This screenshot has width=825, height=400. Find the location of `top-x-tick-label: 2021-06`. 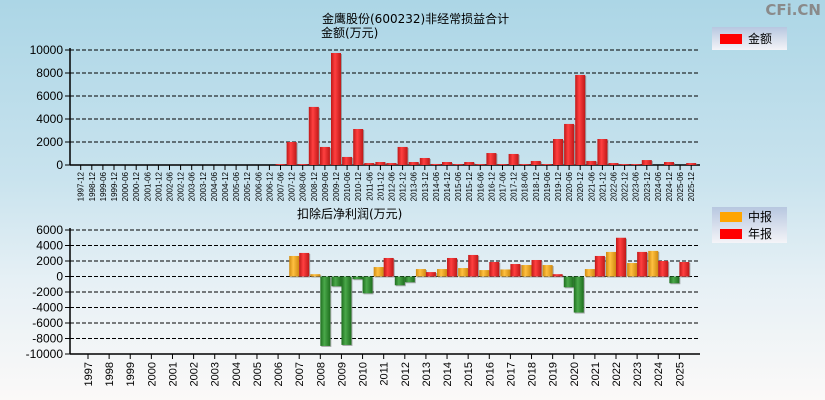

top-x-tick-label: 2021-06 is located at coordinates (591, 186).